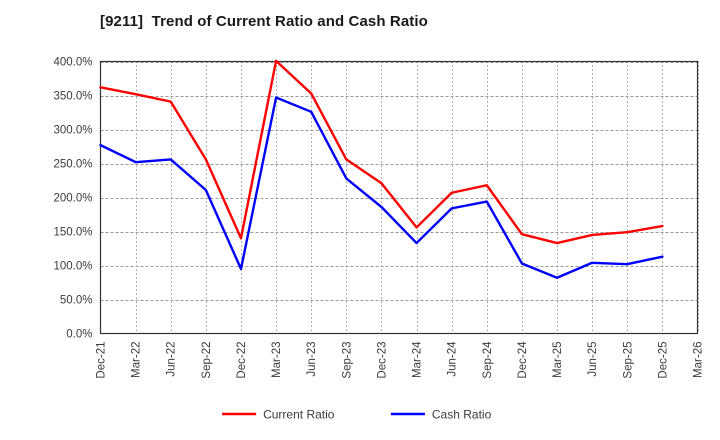 The image size is (720, 440). Describe the element at coordinates (462, 415) in the screenshot. I see `legend-label-2: Cash Ratio` at that location.